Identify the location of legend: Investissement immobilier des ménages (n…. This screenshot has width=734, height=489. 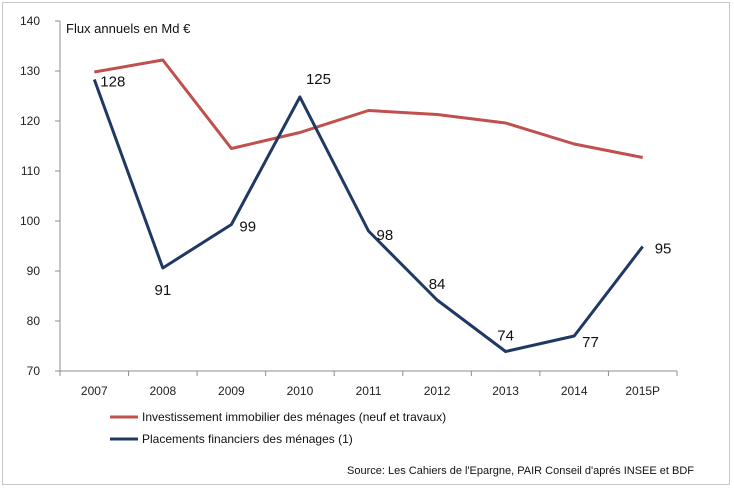
(278, 428).